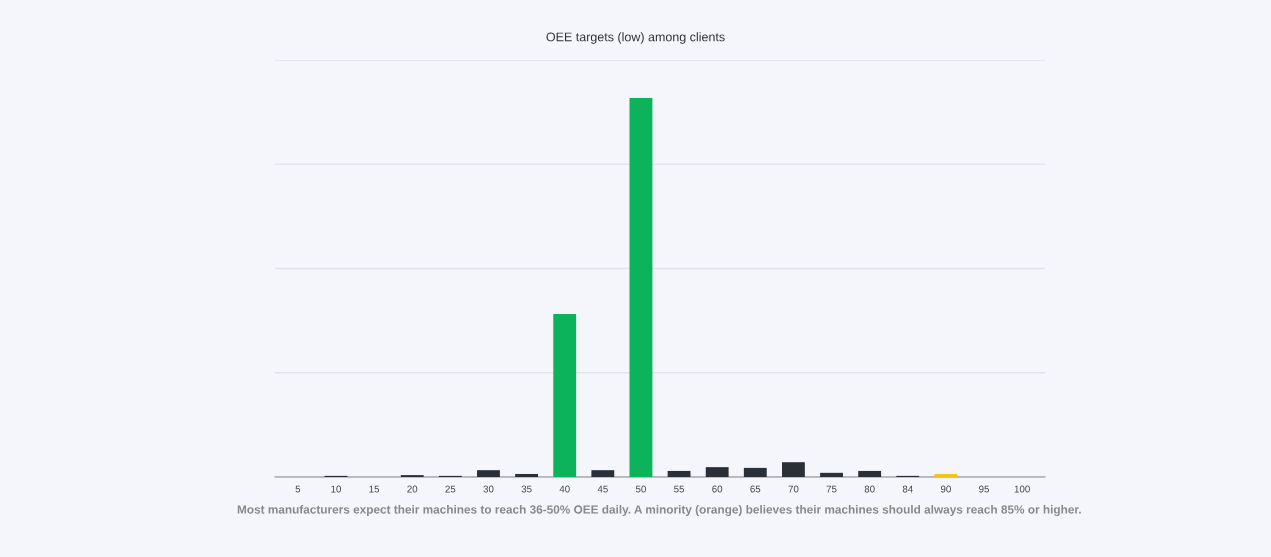  I want to click on x-tick-label: 55, so click(679, 489).